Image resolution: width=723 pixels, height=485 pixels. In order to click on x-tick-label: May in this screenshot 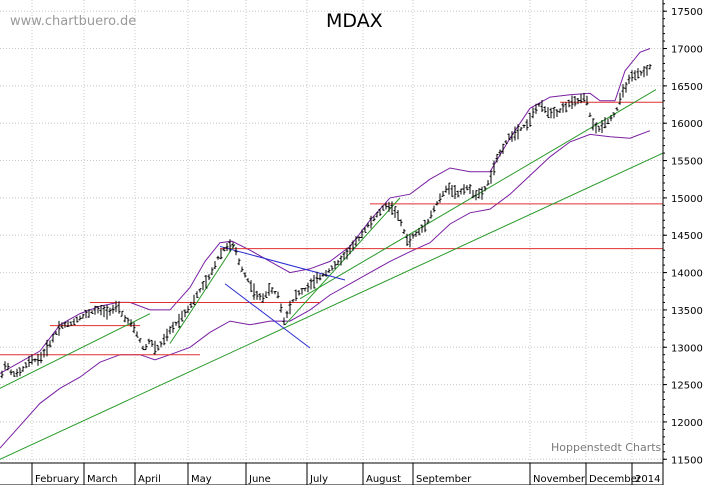, I will do `click(201, 479)`.